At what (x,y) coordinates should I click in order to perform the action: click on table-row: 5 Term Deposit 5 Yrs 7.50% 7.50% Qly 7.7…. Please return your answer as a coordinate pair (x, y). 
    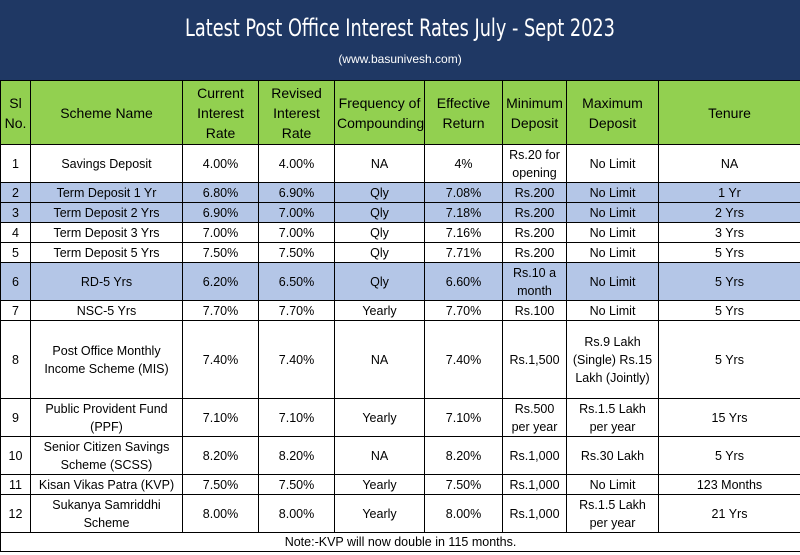
    Looking at the image, I should click on (400, 252).